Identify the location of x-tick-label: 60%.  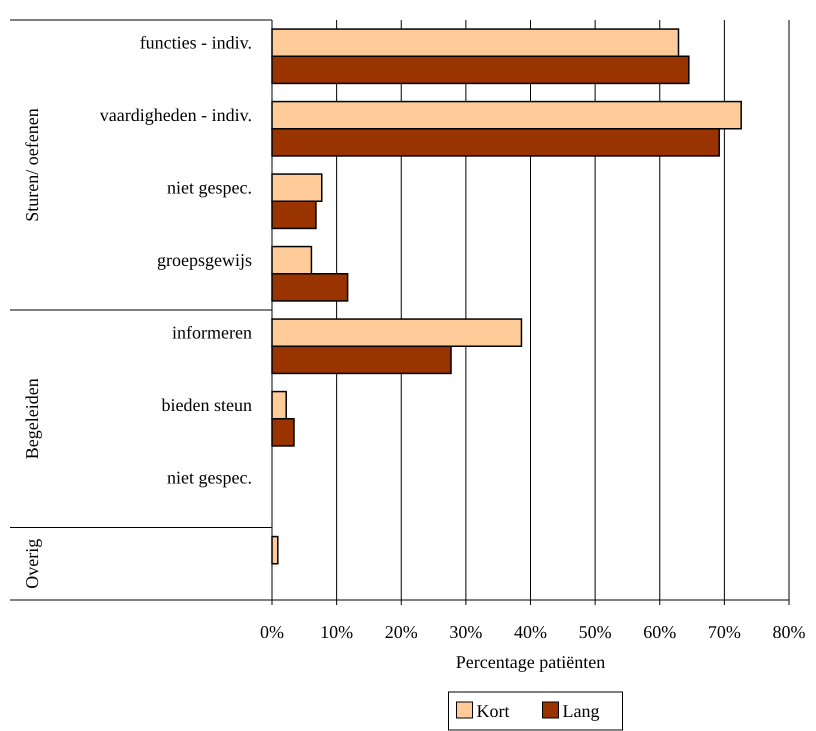
(659, 632).